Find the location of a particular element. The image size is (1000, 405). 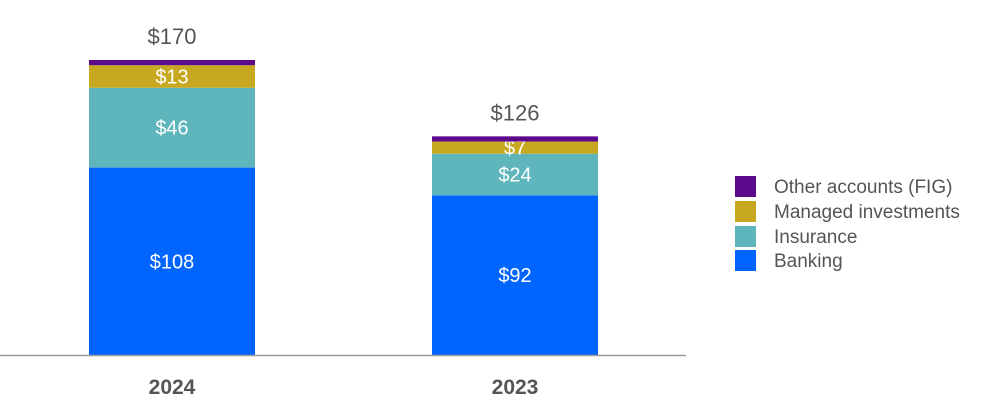

total-label: $126 is located at coordinates (515, 112).